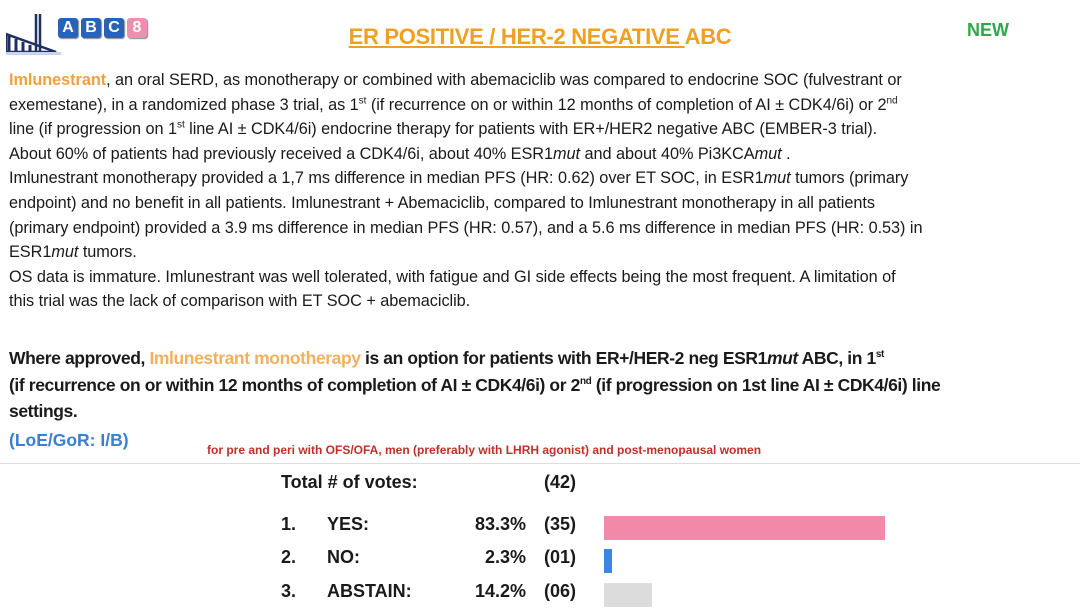 The height and width of the screenshot is (615, 1080). I want to click on title-rest: ABC, so click(708, 36).